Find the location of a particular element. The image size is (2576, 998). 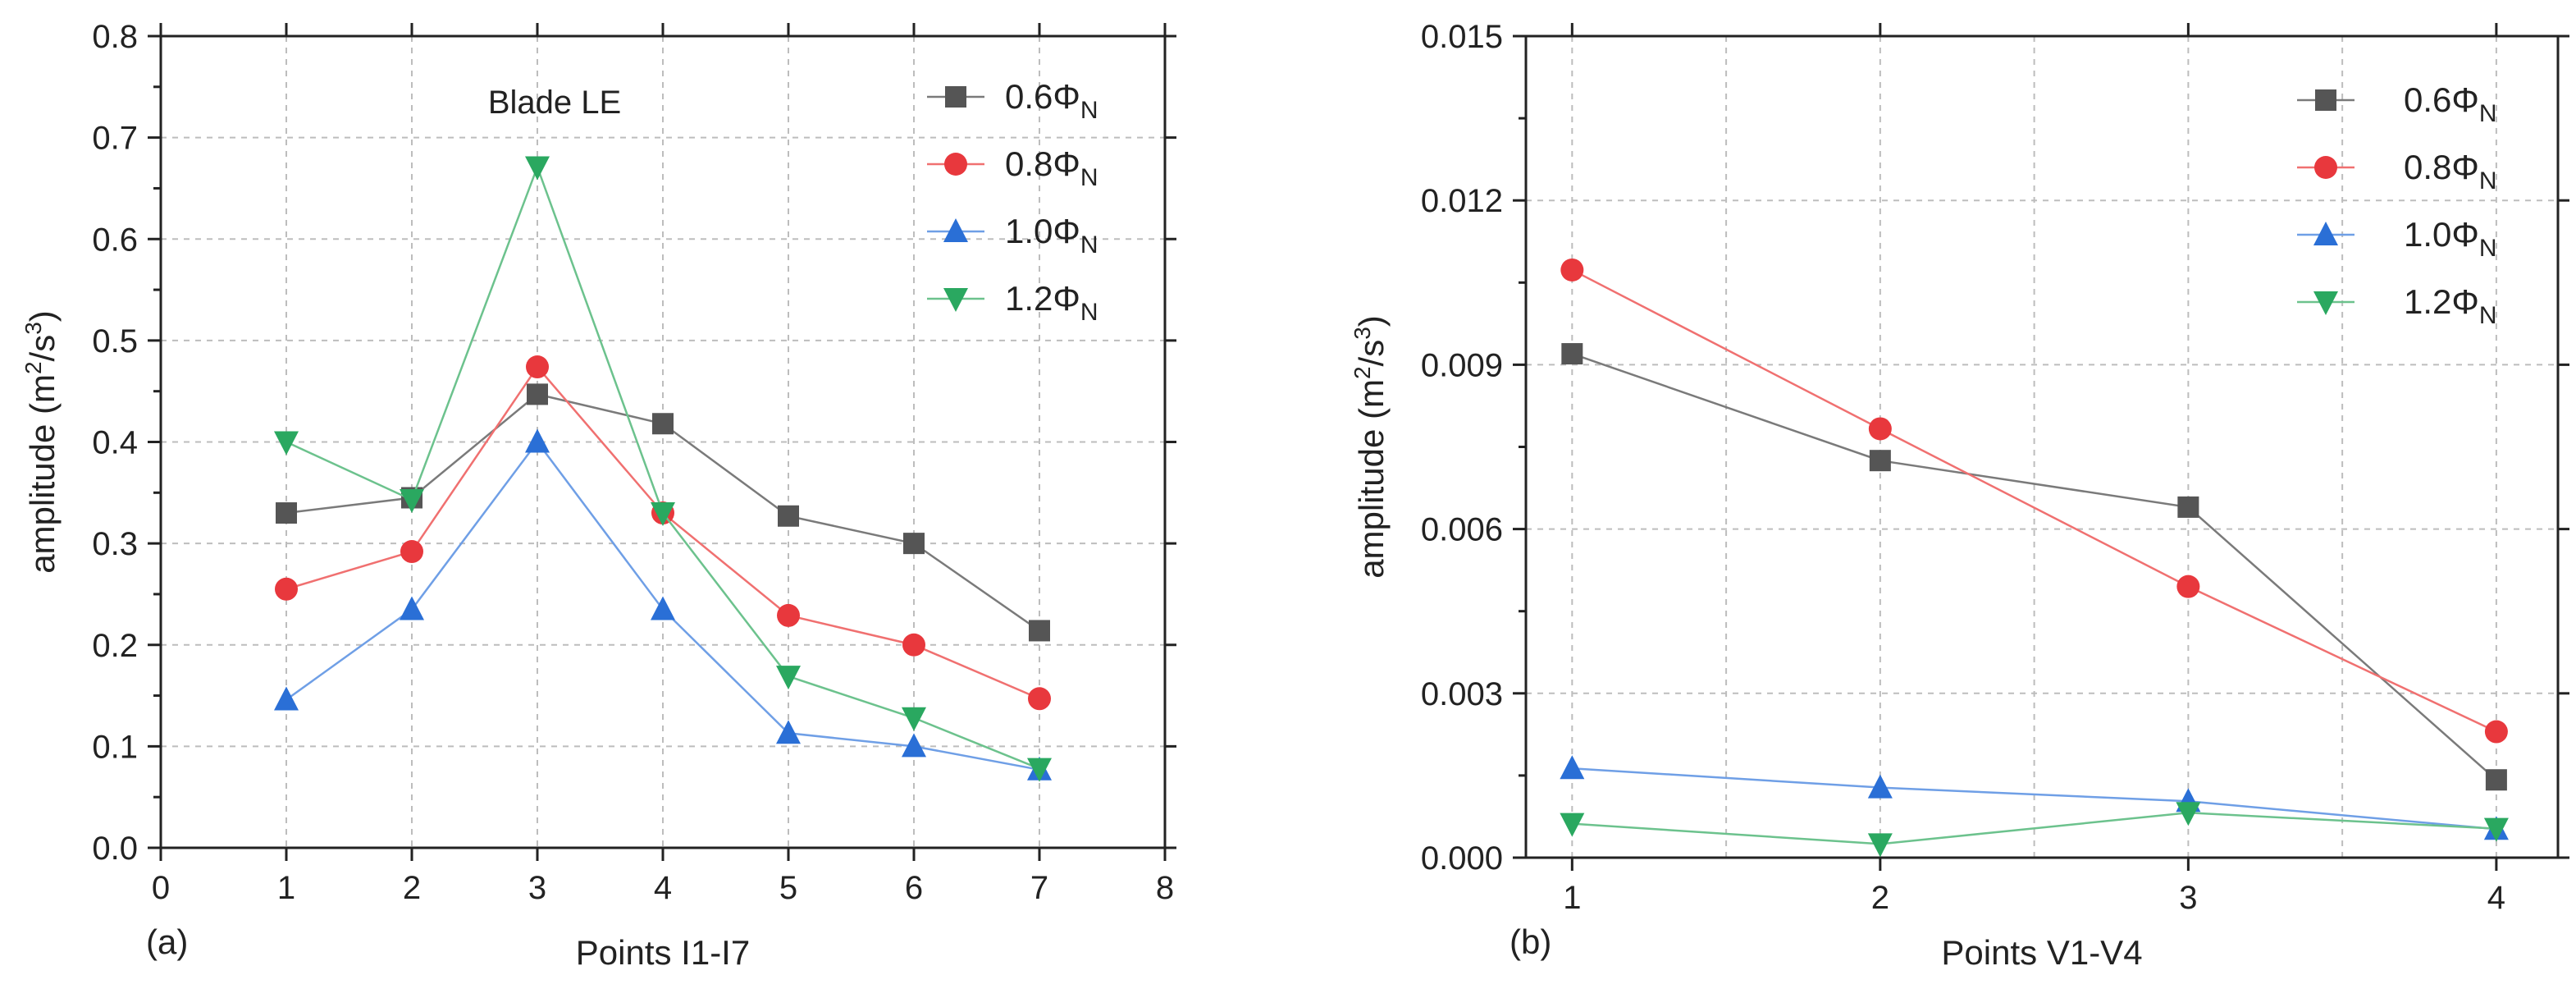

y-tick-label: 0.1 is located at coordinates (115, 747).